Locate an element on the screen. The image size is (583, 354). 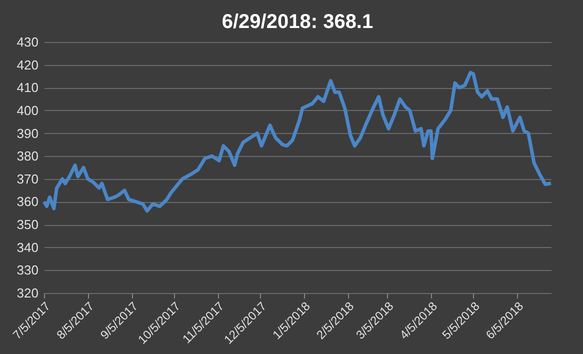
y-tick-label: 380 is located at coordinates (27, 156).